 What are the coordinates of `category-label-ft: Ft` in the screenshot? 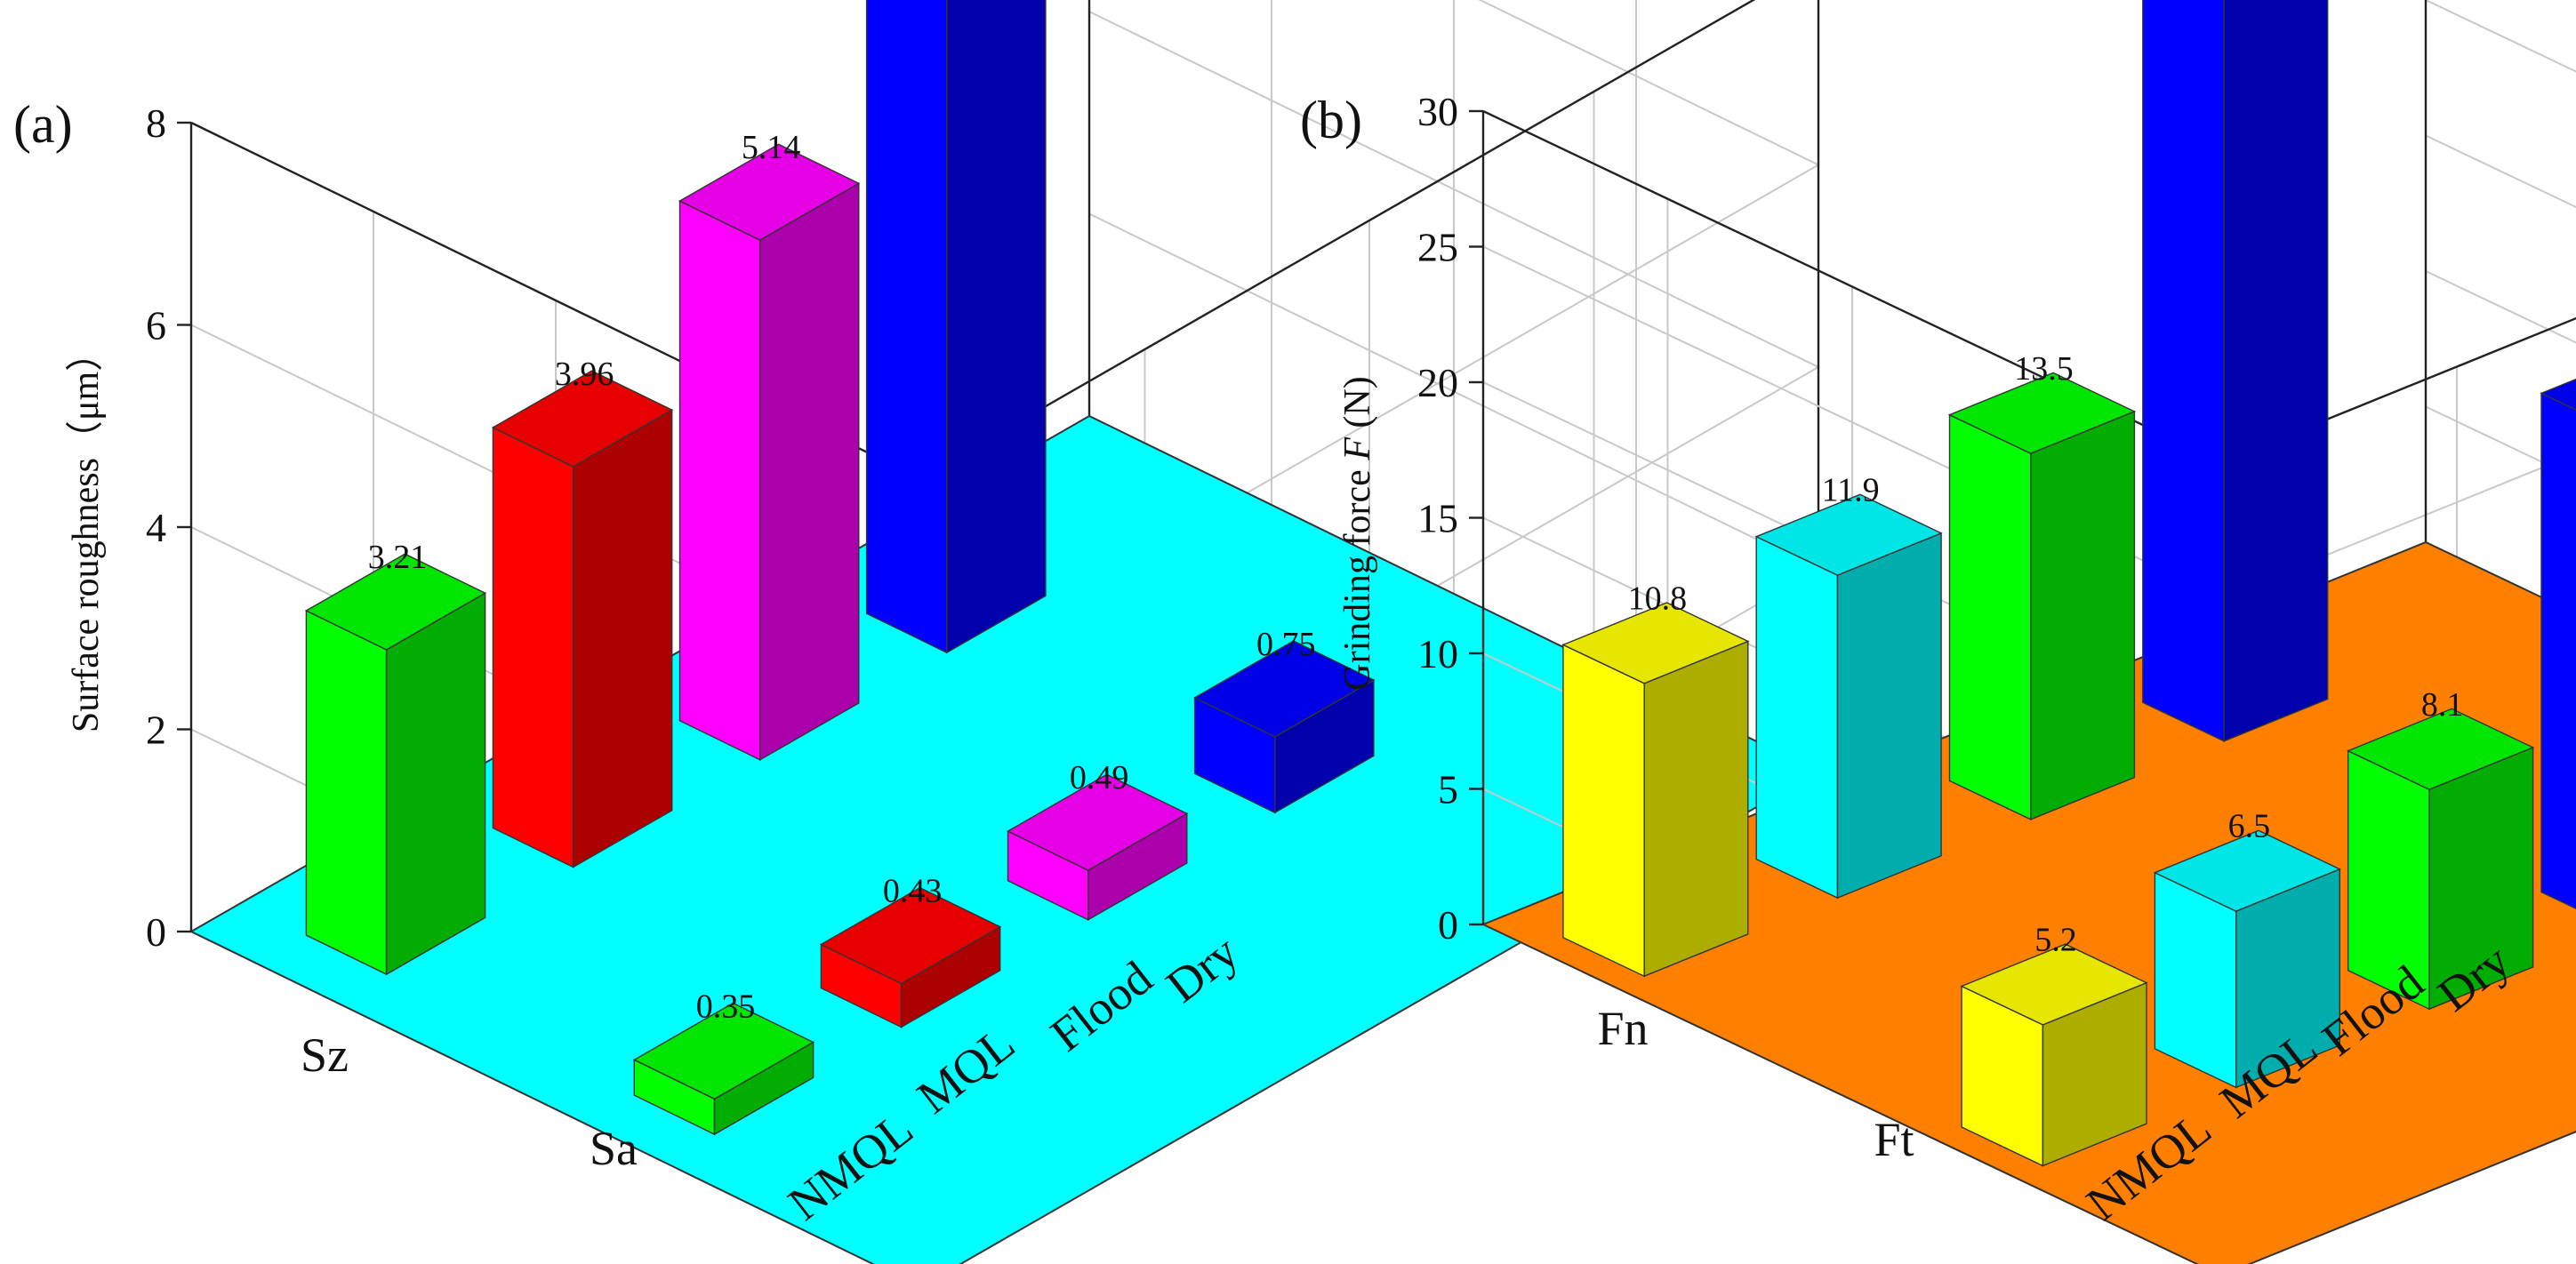 It's located at (1894, 1139).